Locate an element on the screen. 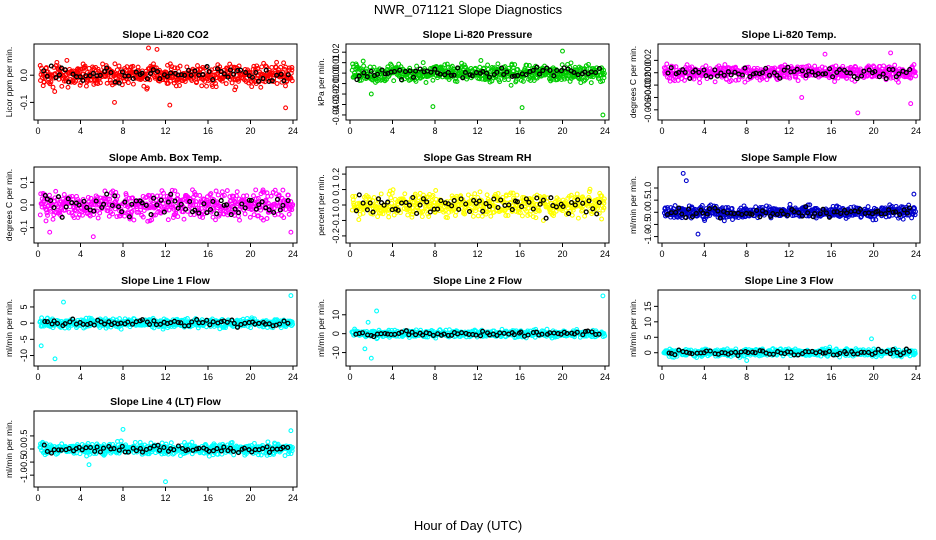 Image resolution: width=936 pixels, height=540 pixels. panel-title: Slope Li-820 Temp. is located at coordinates (789, 35).